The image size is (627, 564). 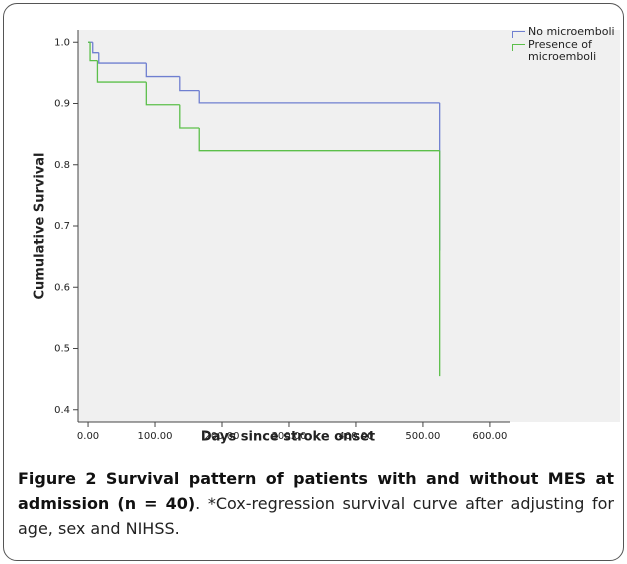 I want to click on y-tick-label: 0.4, so click(x=62, y=410).